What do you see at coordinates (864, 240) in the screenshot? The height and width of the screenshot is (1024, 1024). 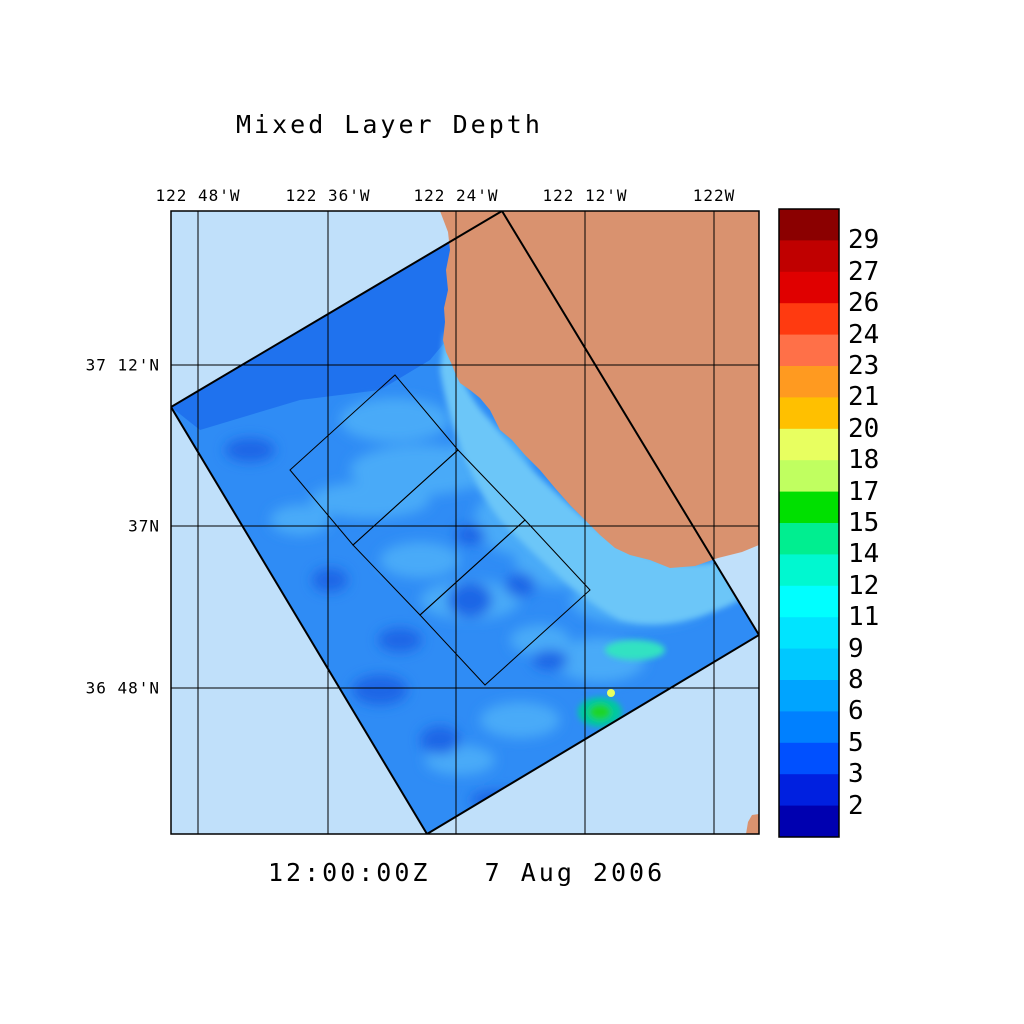 I see `colorbar-label: 29` at bounding box center [864, 240].